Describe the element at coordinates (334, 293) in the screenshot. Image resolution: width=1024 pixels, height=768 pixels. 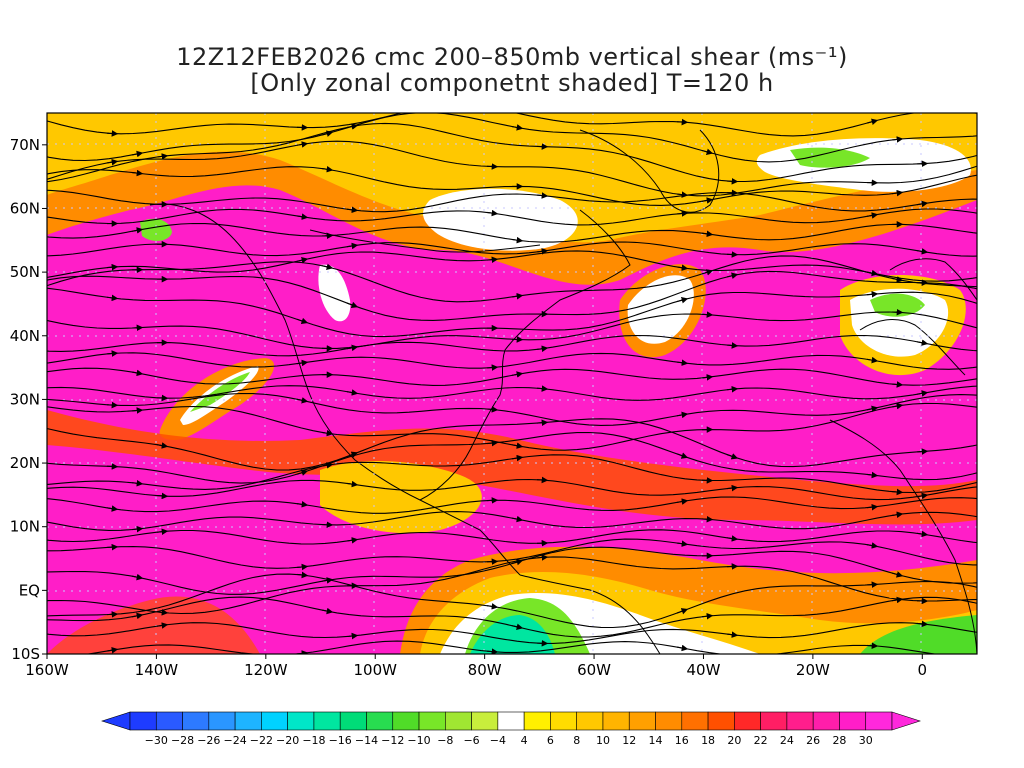
I see `shading-plains-weak` at that location.